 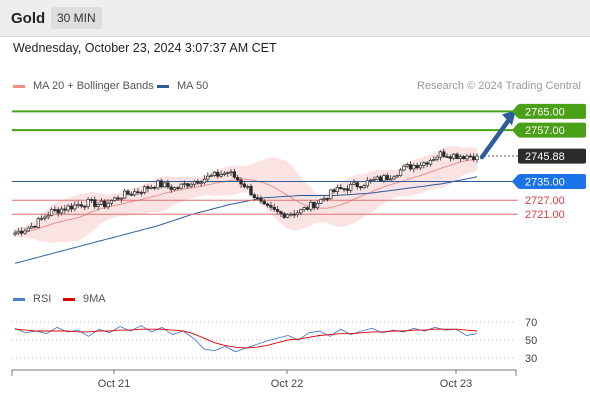 I want to click on level-label-bg-pivot, so click(x=552, y=181).